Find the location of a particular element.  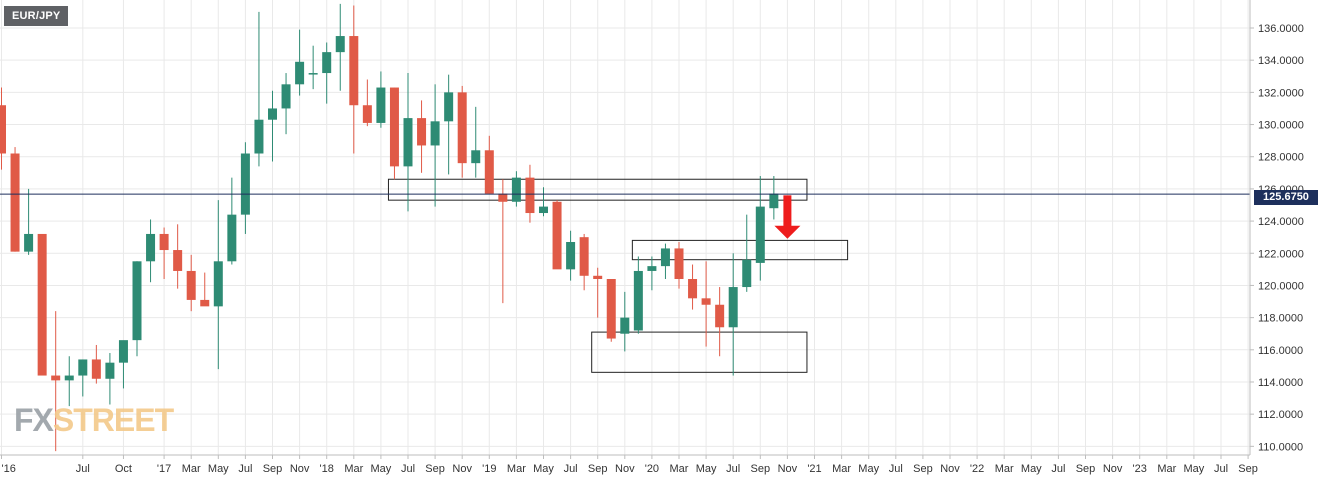

watermark-part2: STREET is located at coordinates (113, 420).